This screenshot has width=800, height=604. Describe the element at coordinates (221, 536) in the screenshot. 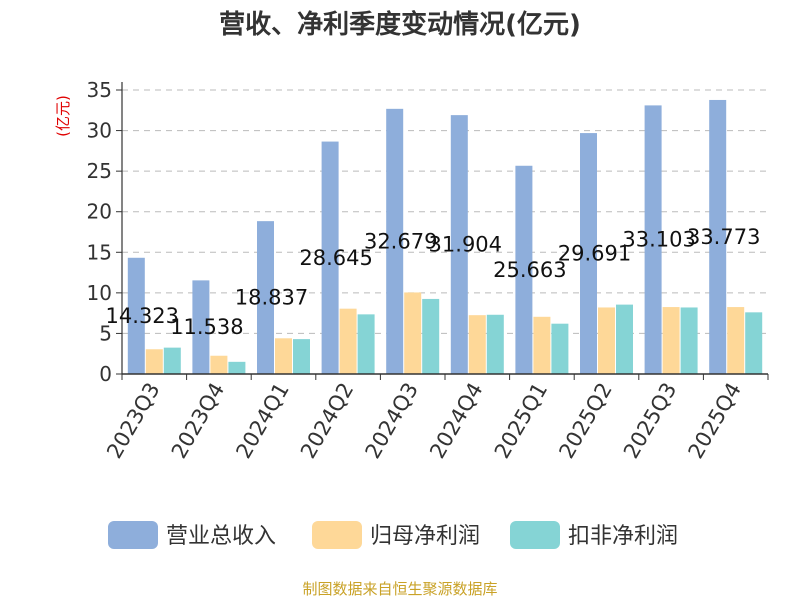

I see `legend-label: 营业总收入` at that location.